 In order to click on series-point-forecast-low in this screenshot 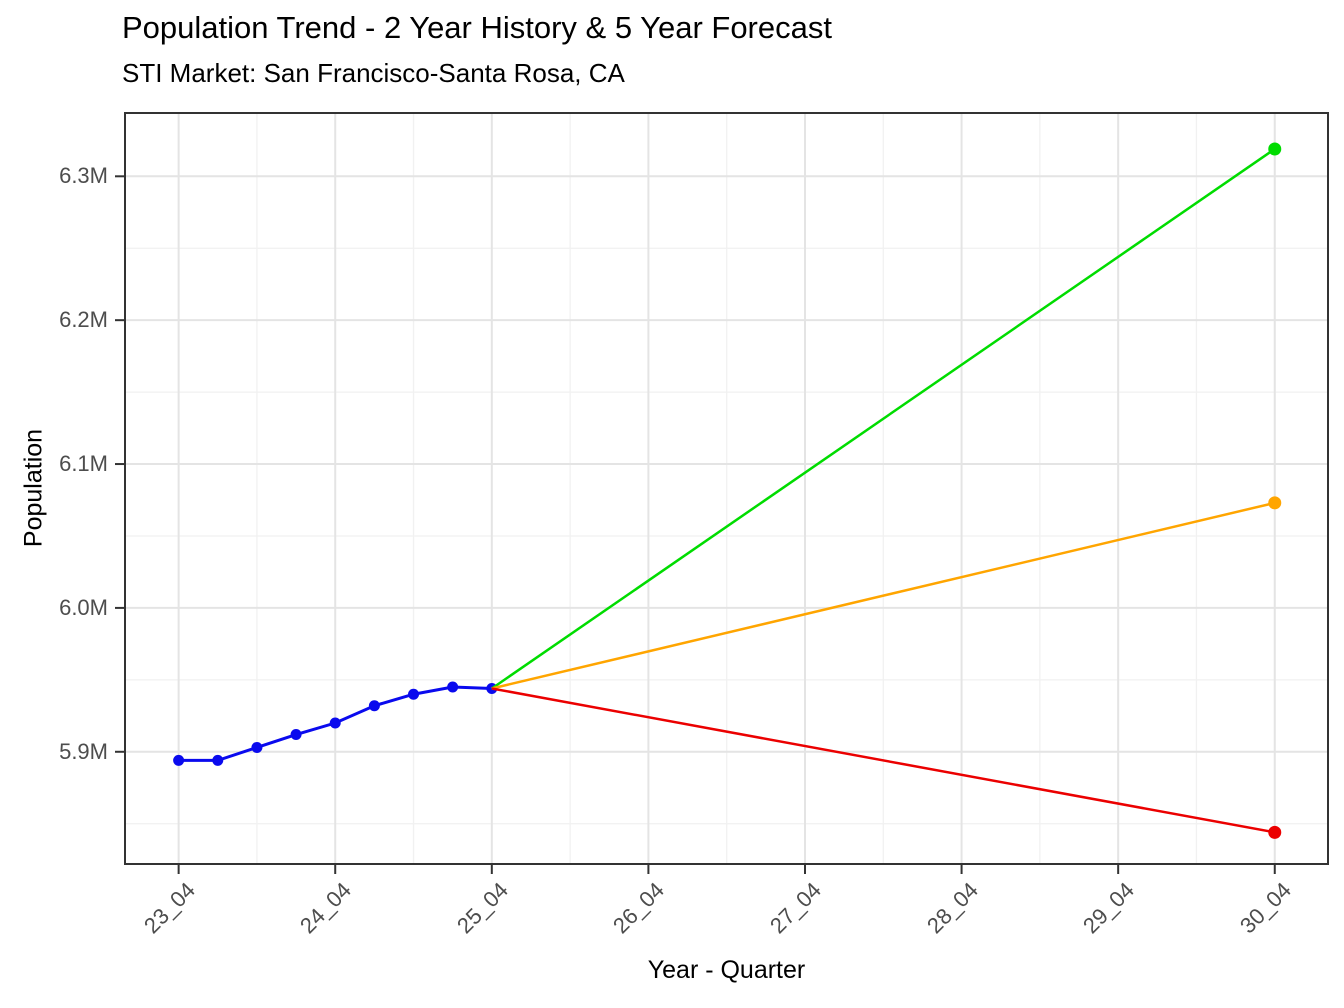, I will do `click(1275, 832)`.